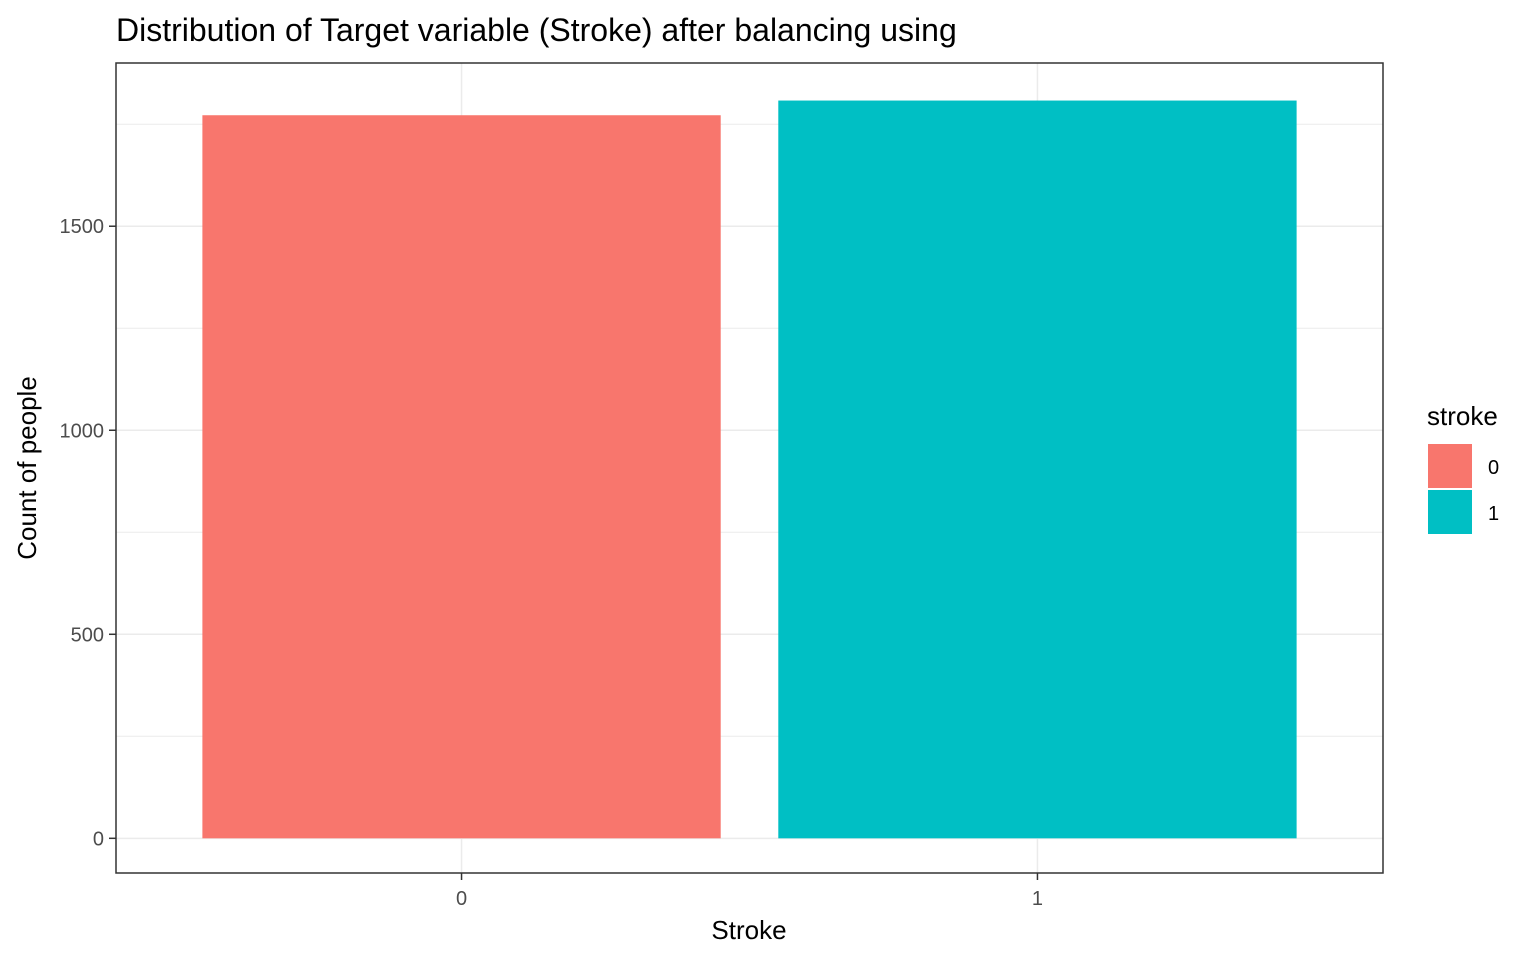 The image size is (1536, 960). I want to click on legend-label-0: 0, so click(1493, 468).